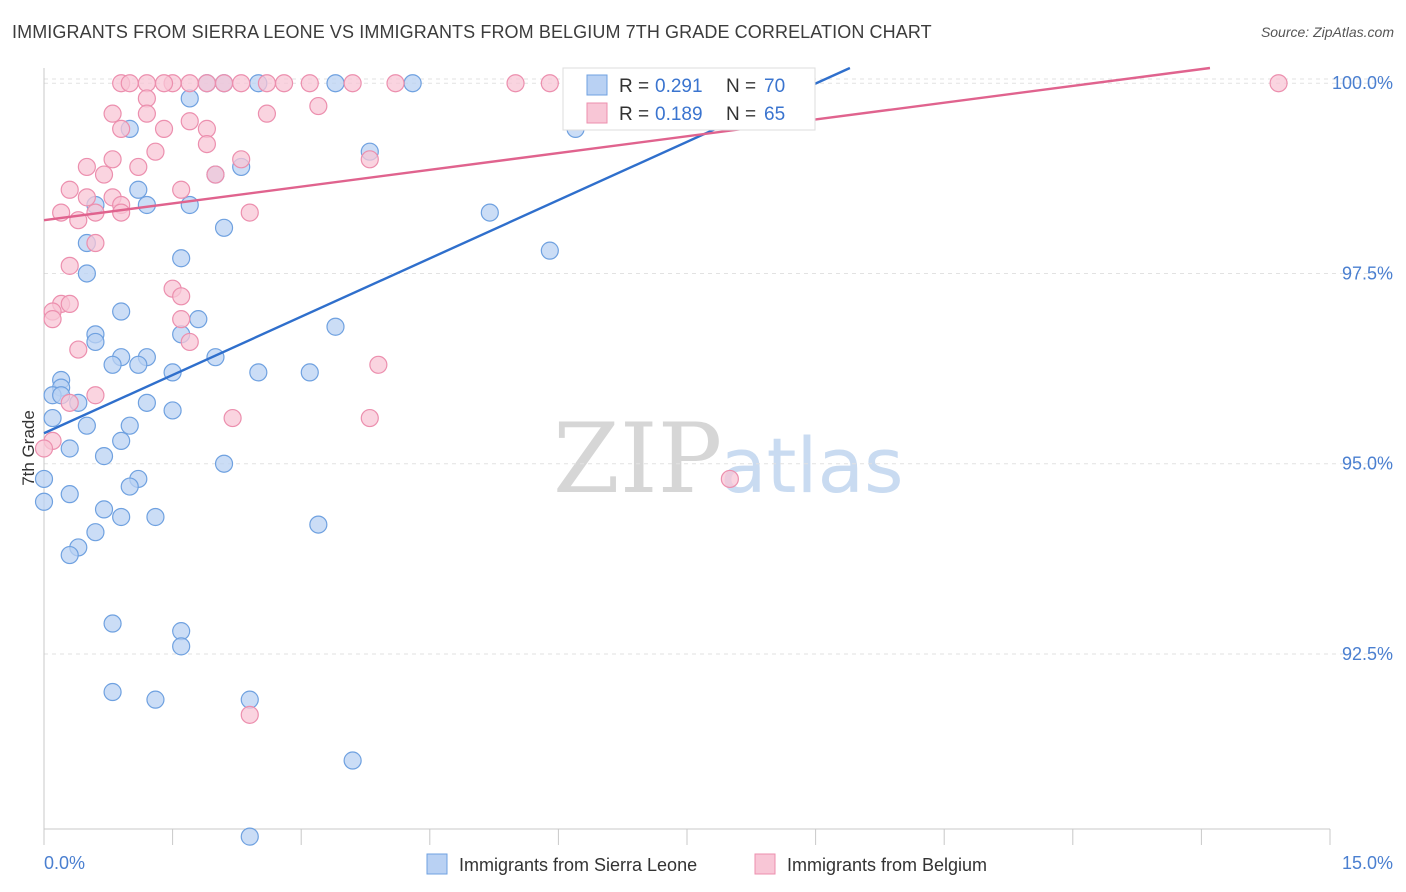 The width and height of the screenshot is (1406, 892). I want to click on legend-swatch-belgium, so click(597, 113).